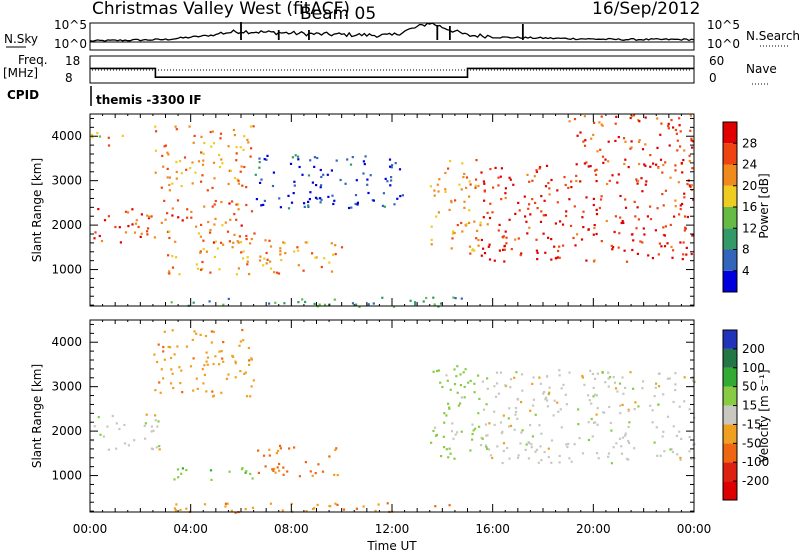  Describe the element at coordinates (70, 25) in the screenshot. I see `nsky-tick-top: 10^5` at that location.